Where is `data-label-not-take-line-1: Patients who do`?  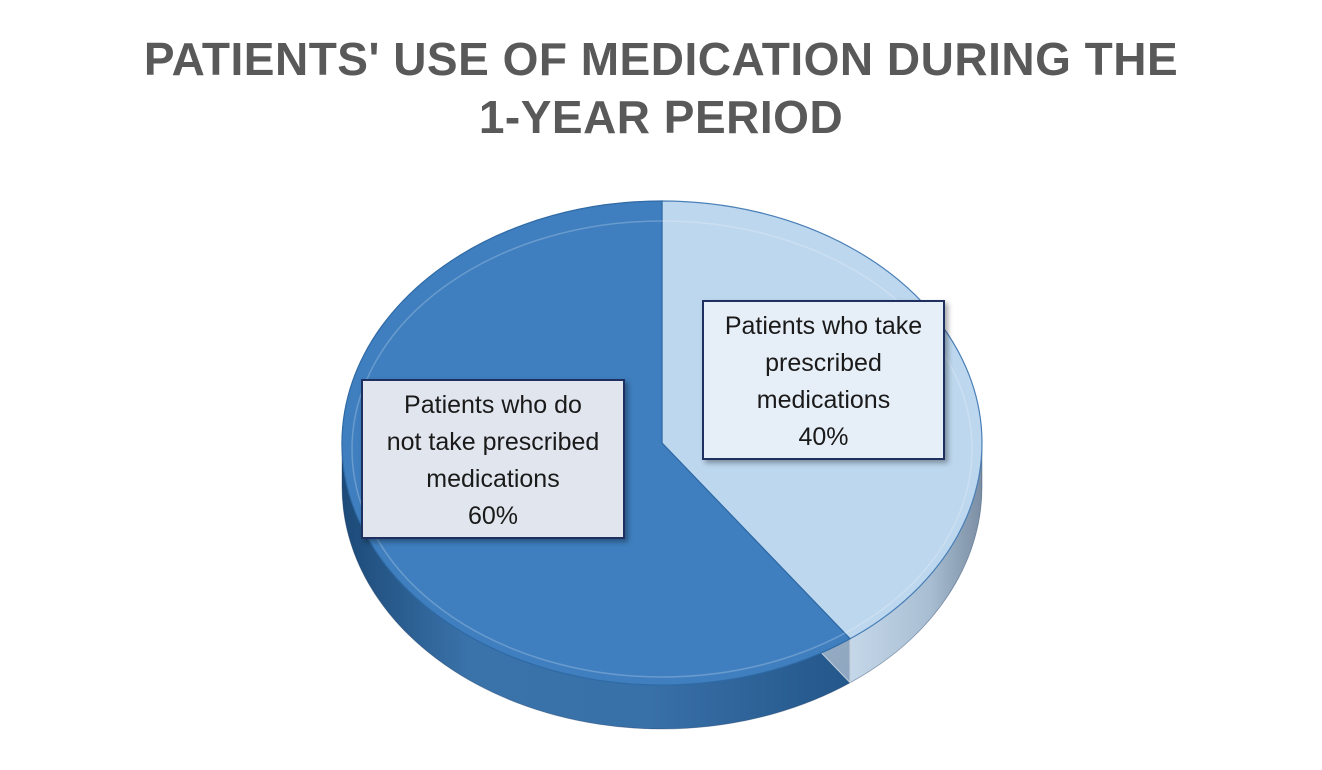 data-label-not-take-line-1: Patients who do is located at coordinates (493, 405).